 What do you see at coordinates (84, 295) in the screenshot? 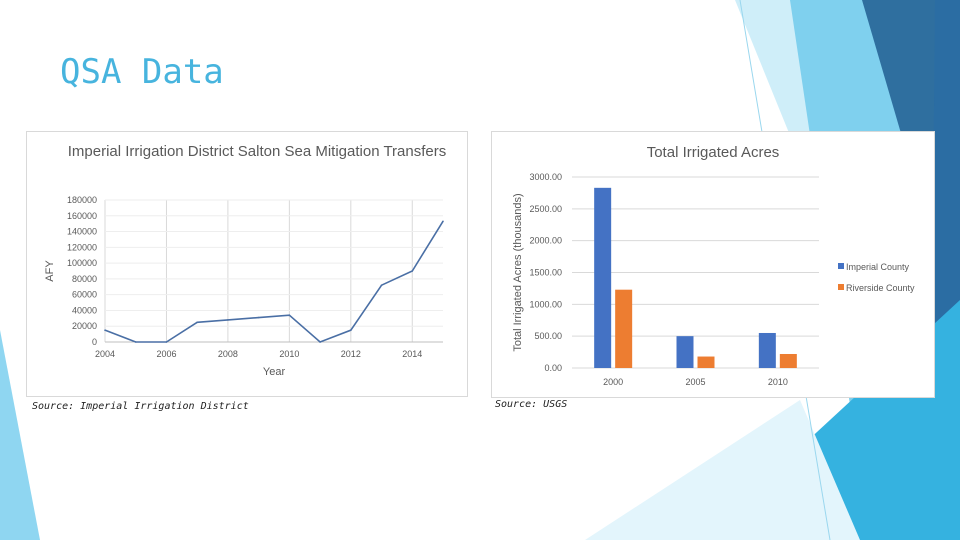
I see `y-tick-label: 60000` at bounding box center [84, 295].